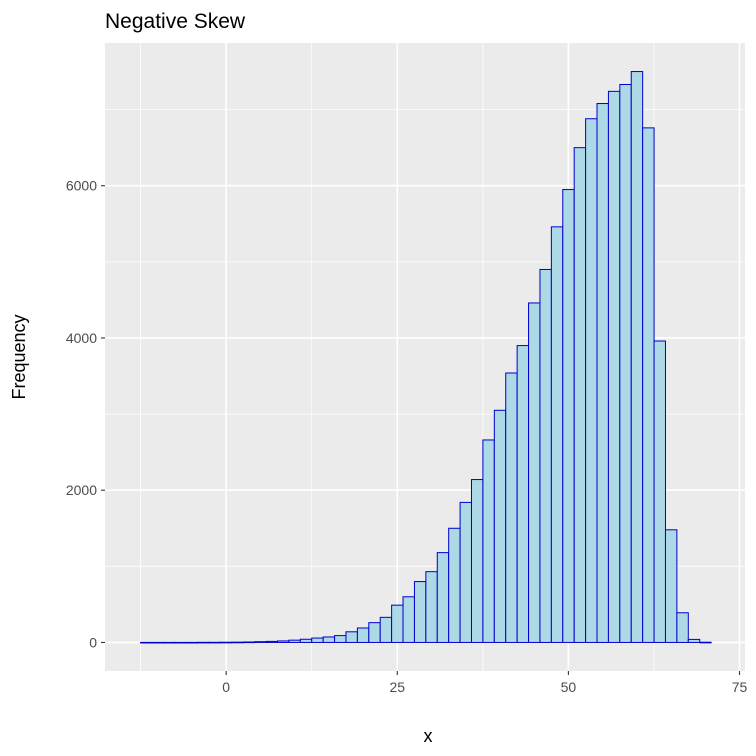 This screenshot has height=756, width=756. Describe the element at coordinates (81, 490) in the screenshot. I see `y-tick-label: 2000` at that location.